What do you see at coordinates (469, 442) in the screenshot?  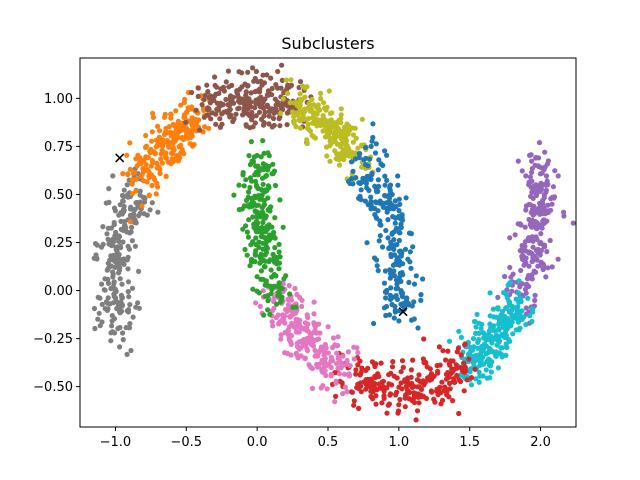 I see `x-tick-label: 1.5` at bounding box center [469, 442].